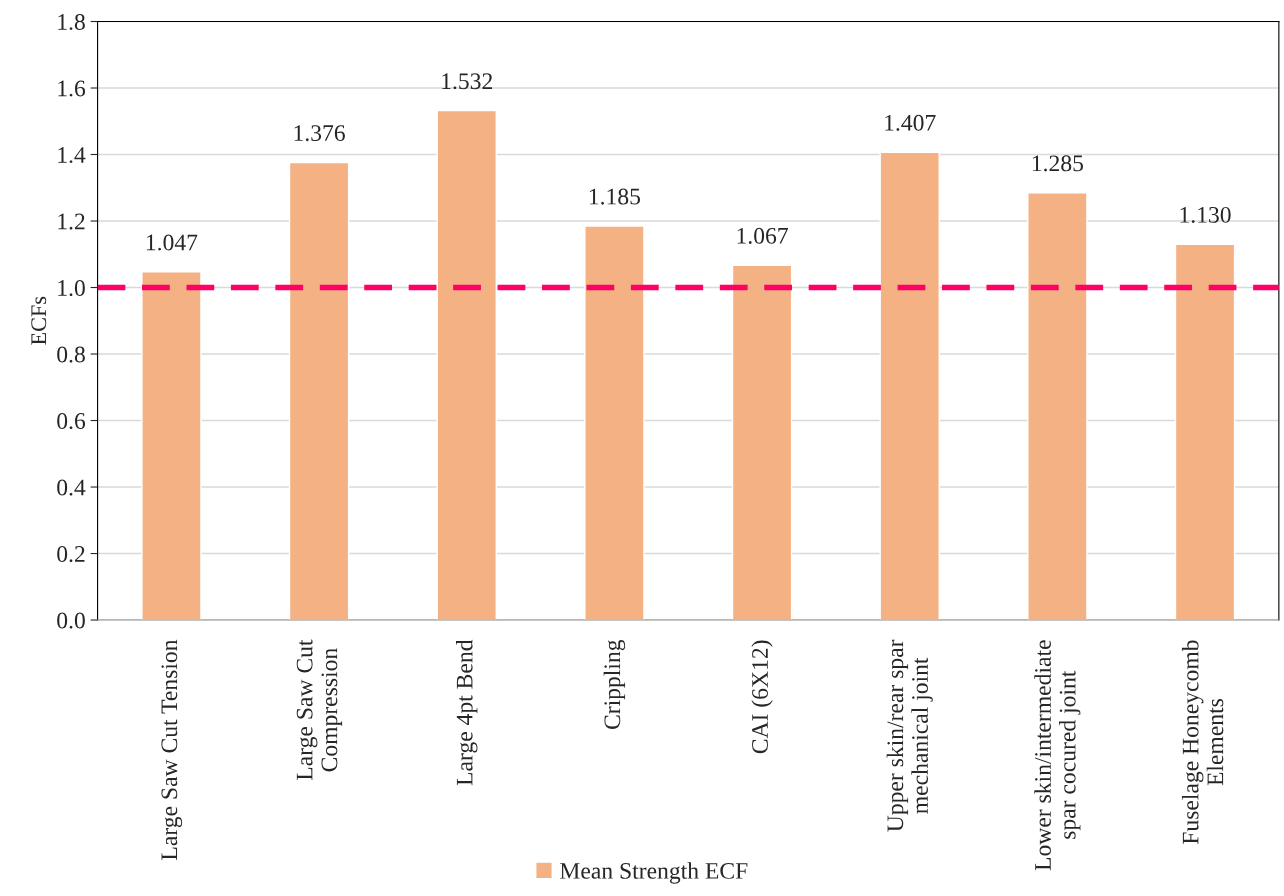  What do you see at coordinates (71, 554) in the screenshot?
I see `y-tick-label: 0.2` at bounding box center [71, 554].